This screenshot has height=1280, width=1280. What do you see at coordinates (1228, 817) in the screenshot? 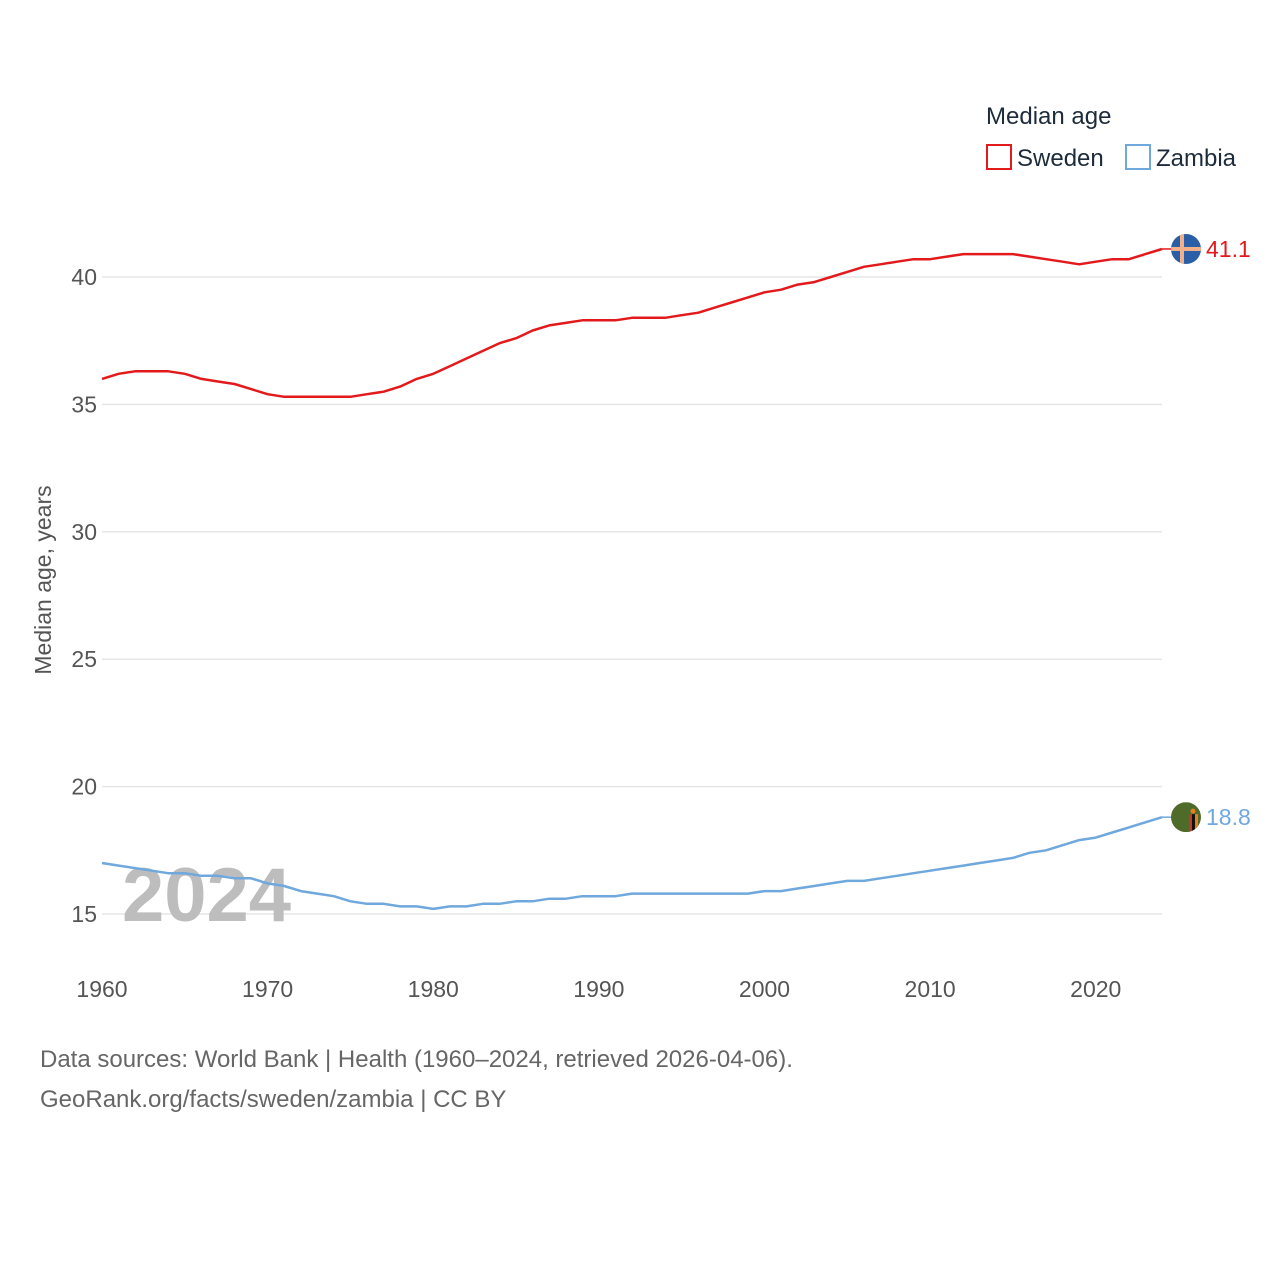
I see `end-label-zambia: 18.8` at bounding box center [1228, 817].